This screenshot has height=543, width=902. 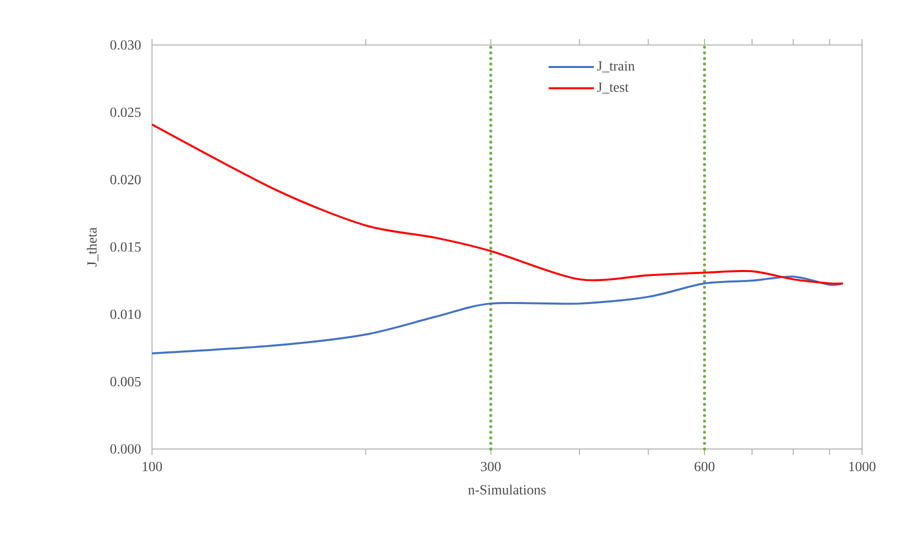 I want to click on y-tick-label: 0.020, so click(x=125, y=179).